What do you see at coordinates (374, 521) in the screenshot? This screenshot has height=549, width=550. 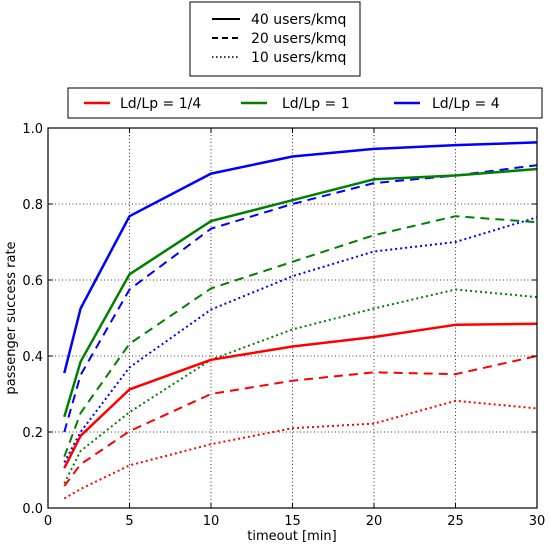 I see `x-tick-label: 20` at bounding box center [374, 521].